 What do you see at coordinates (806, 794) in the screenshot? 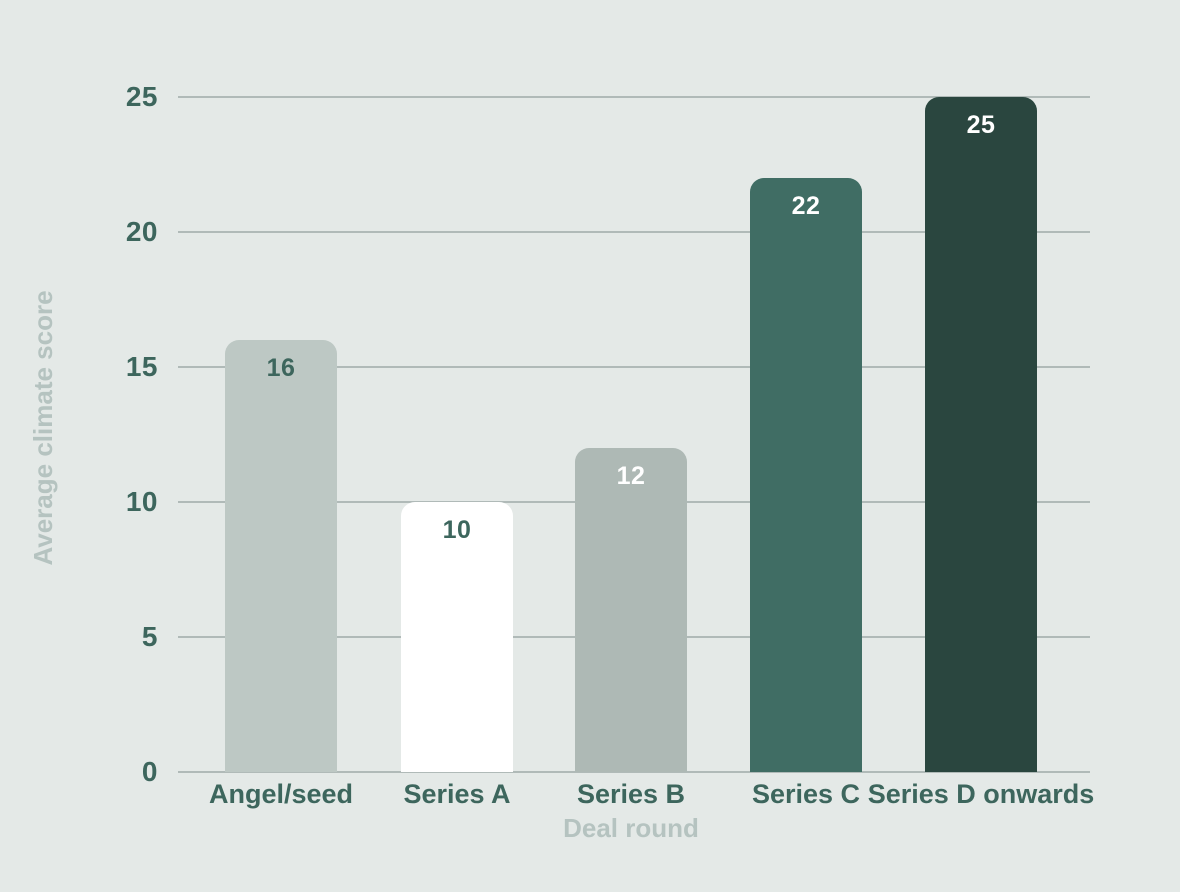
I see `x-category-label-series-c: Series C` at bounding box center [806, 794].